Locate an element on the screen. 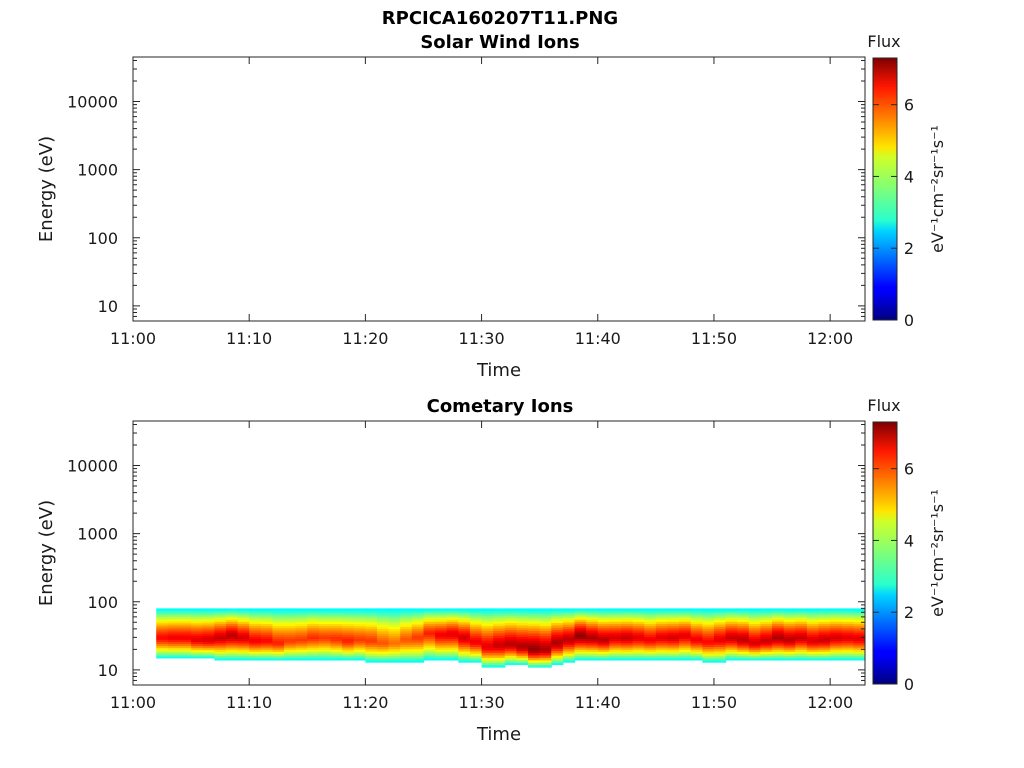  colorbar-tick-label: 4 is located at coordinates (909, 176).